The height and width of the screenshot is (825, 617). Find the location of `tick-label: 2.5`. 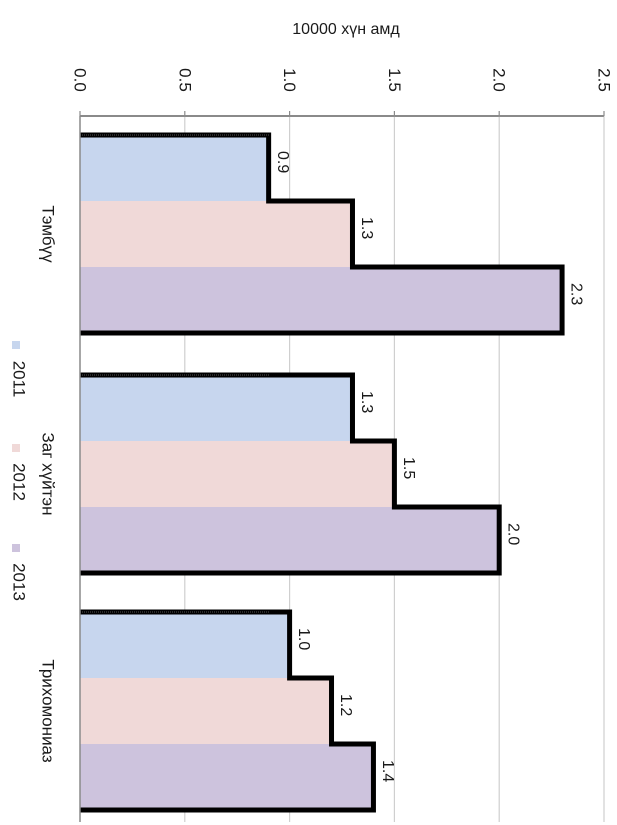

tick-label: 2.5 is located at coordinates (604, 80).